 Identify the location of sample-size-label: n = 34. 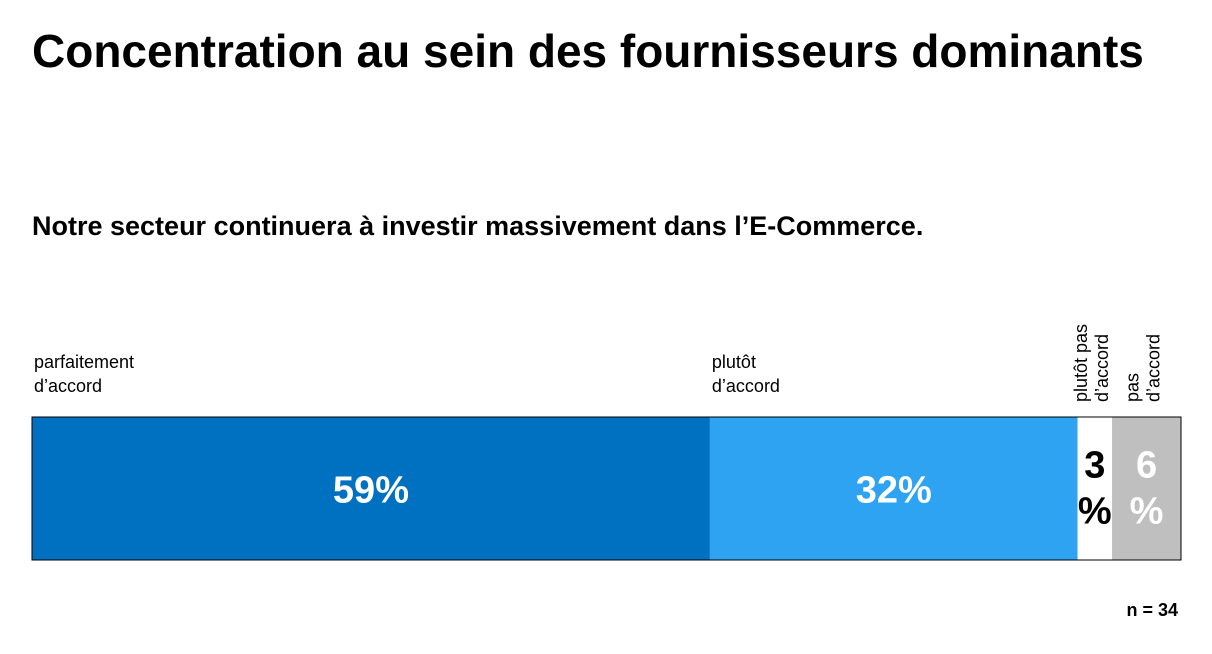
(1152, 610).